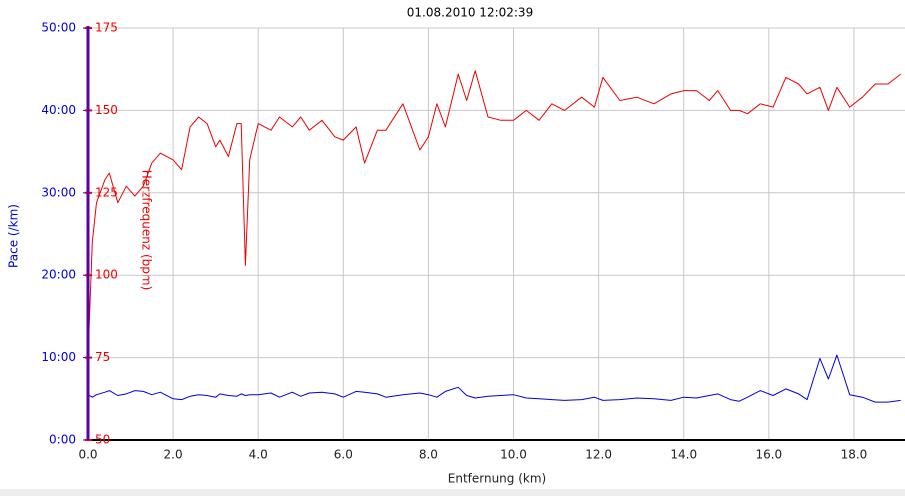 This screenshot has width=905, height=496. Describe the element at coordinates (58, 28) in the screenshot. I see `y-tick-label: 50:00` at that location.